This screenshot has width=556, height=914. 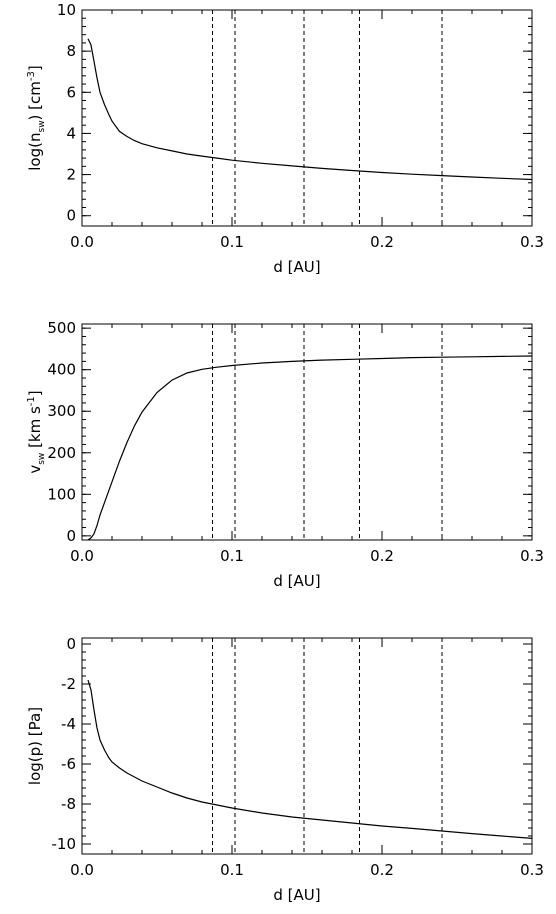 What do you see at coordinates (61, 328) in the screenshot?
I see `y-tick-label: 500` at bounding box center [61, 328].